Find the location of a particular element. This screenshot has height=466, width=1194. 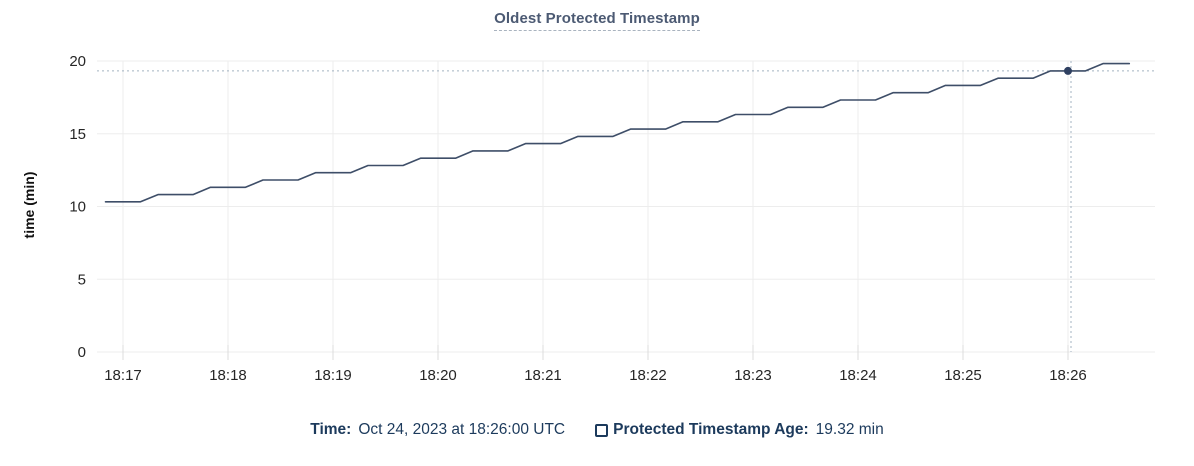

y-tick-label: 20 is located at coordinates (77, 61).